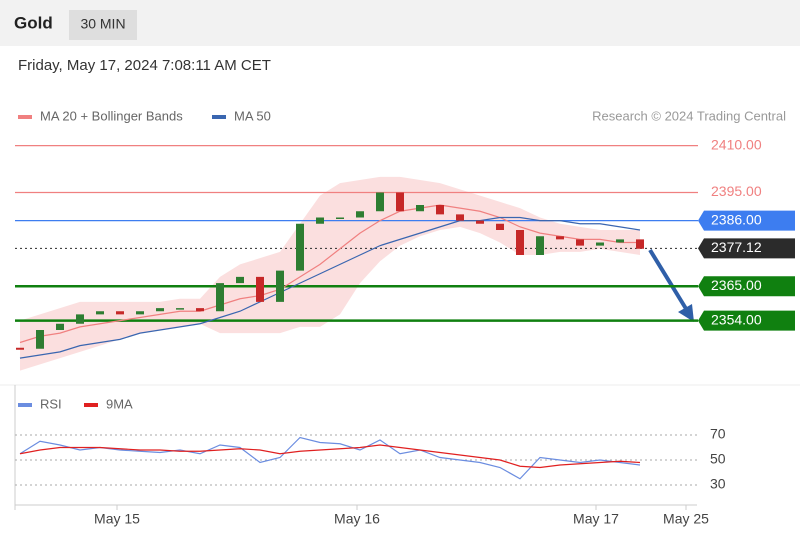  I want to click on legend-label: MA 50, so click(252, 115).